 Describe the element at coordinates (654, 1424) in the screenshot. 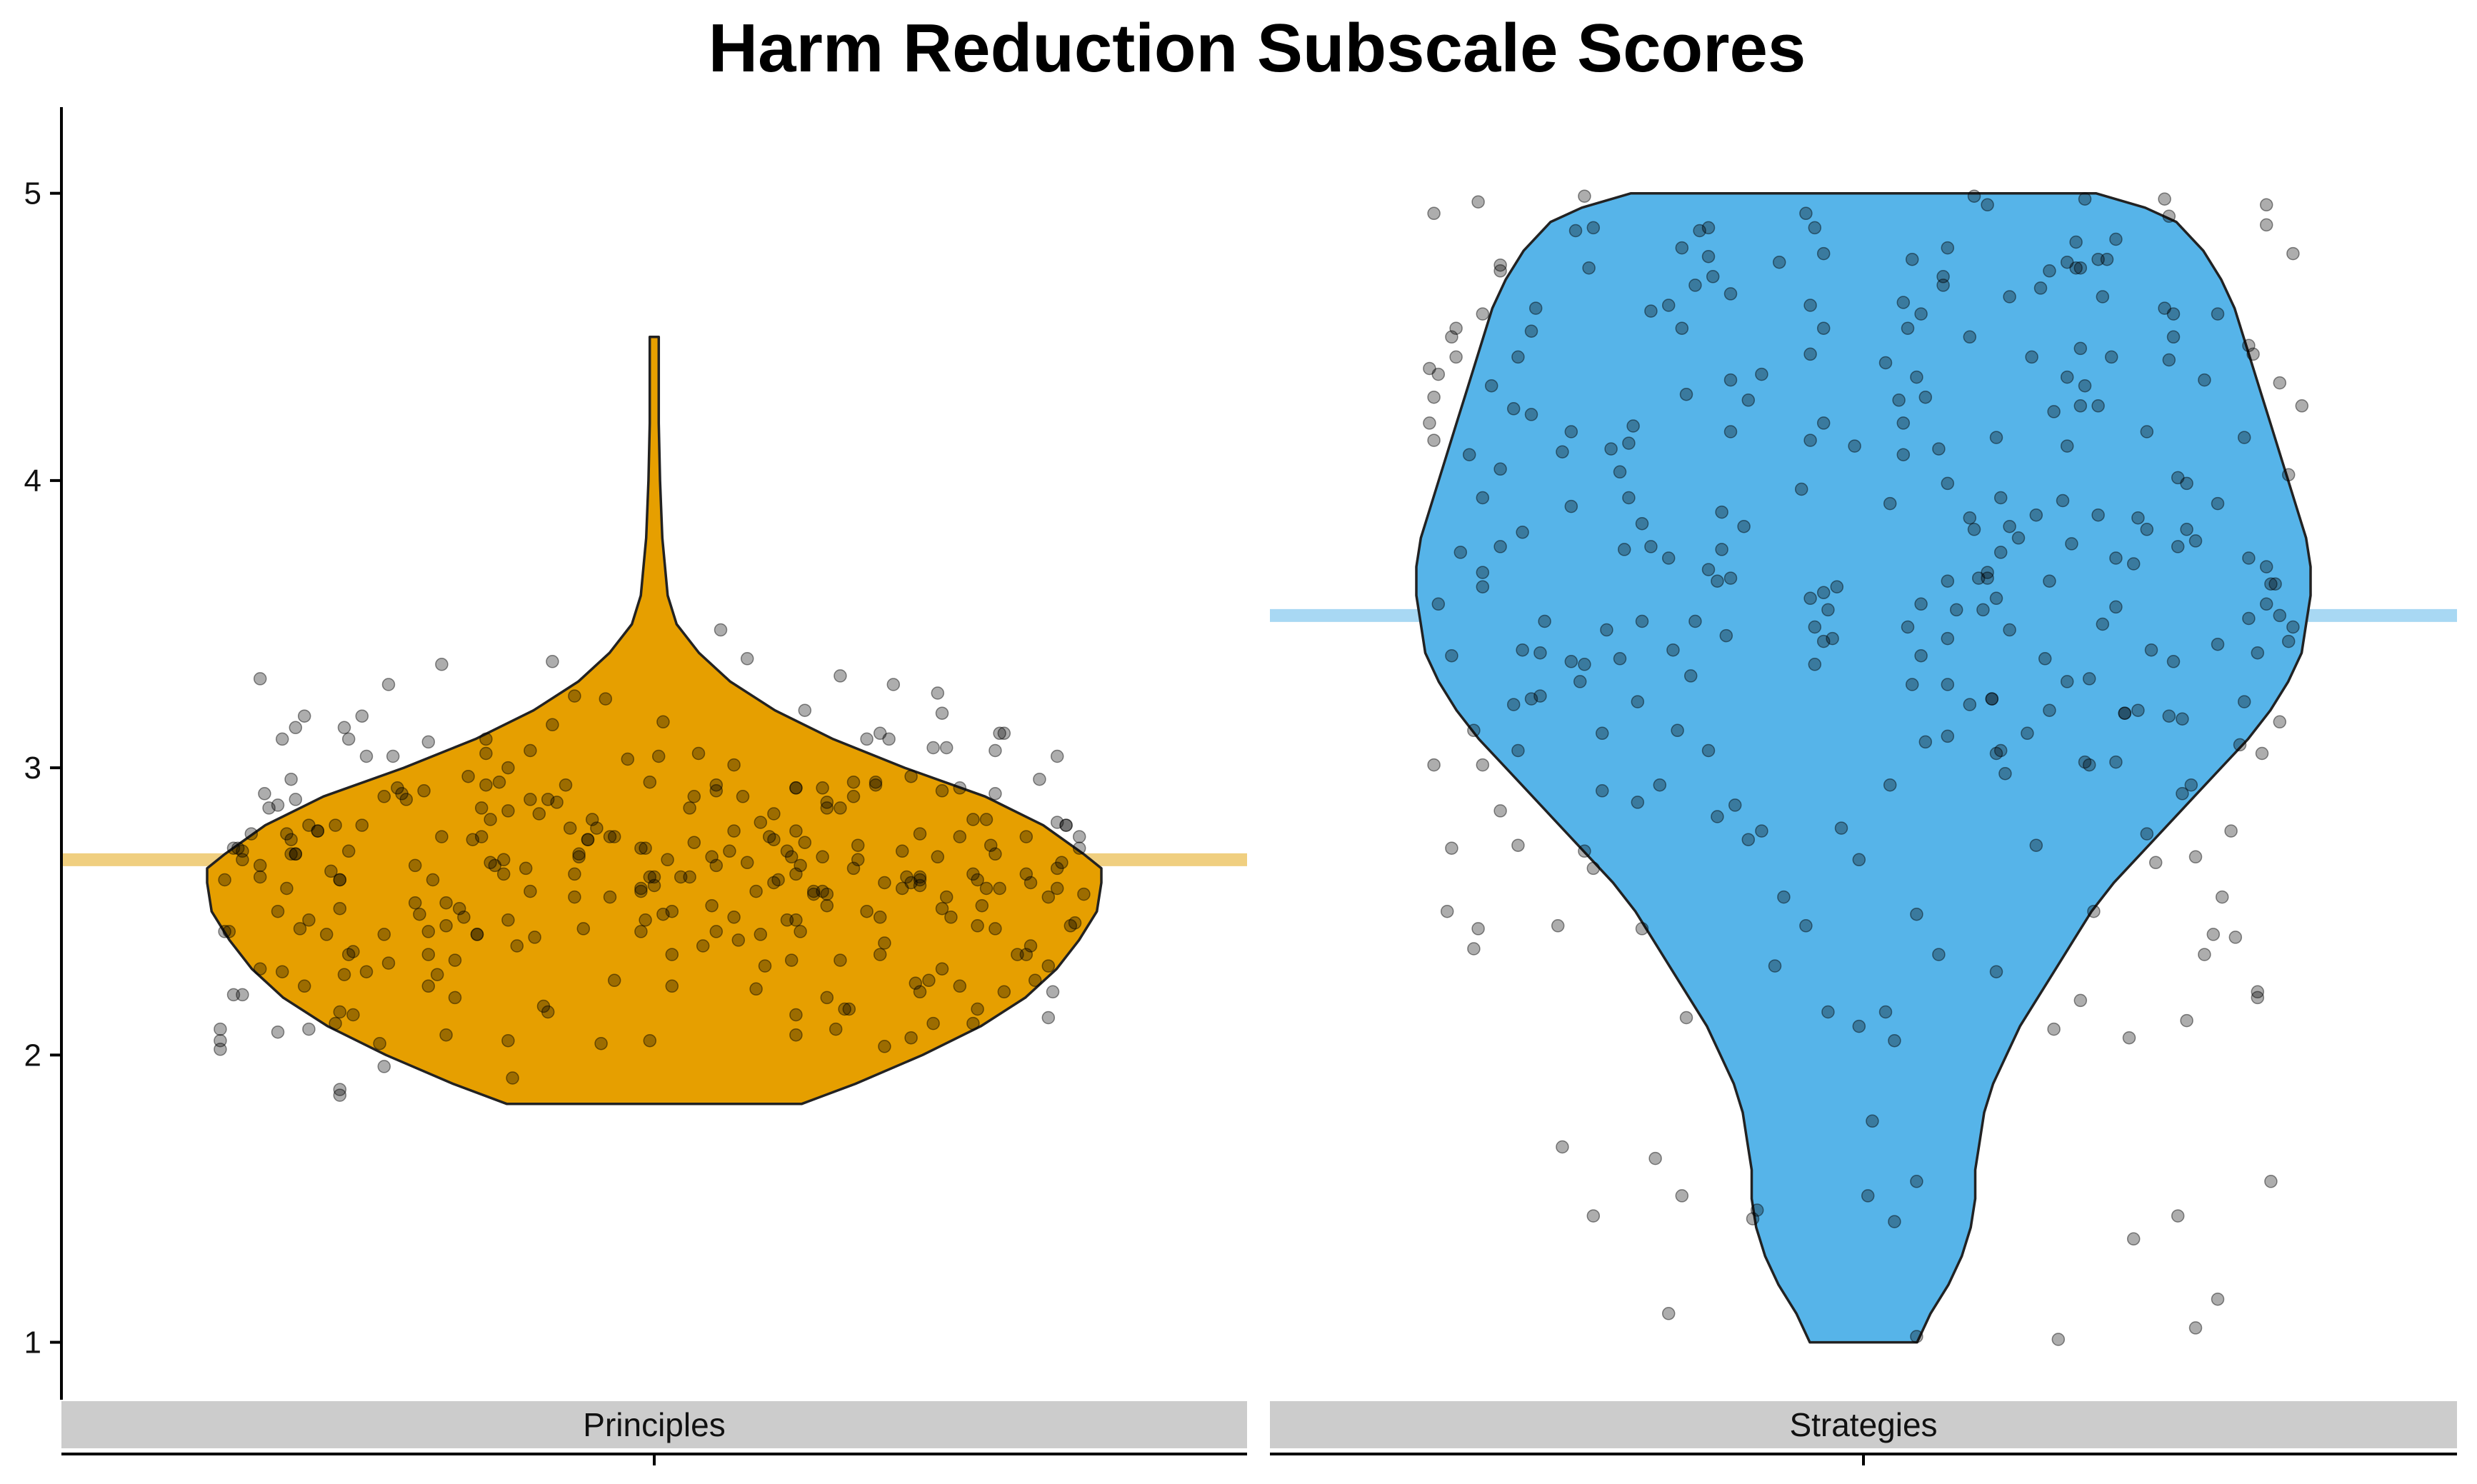

I see `strip-label-principles: Principles` at that location.